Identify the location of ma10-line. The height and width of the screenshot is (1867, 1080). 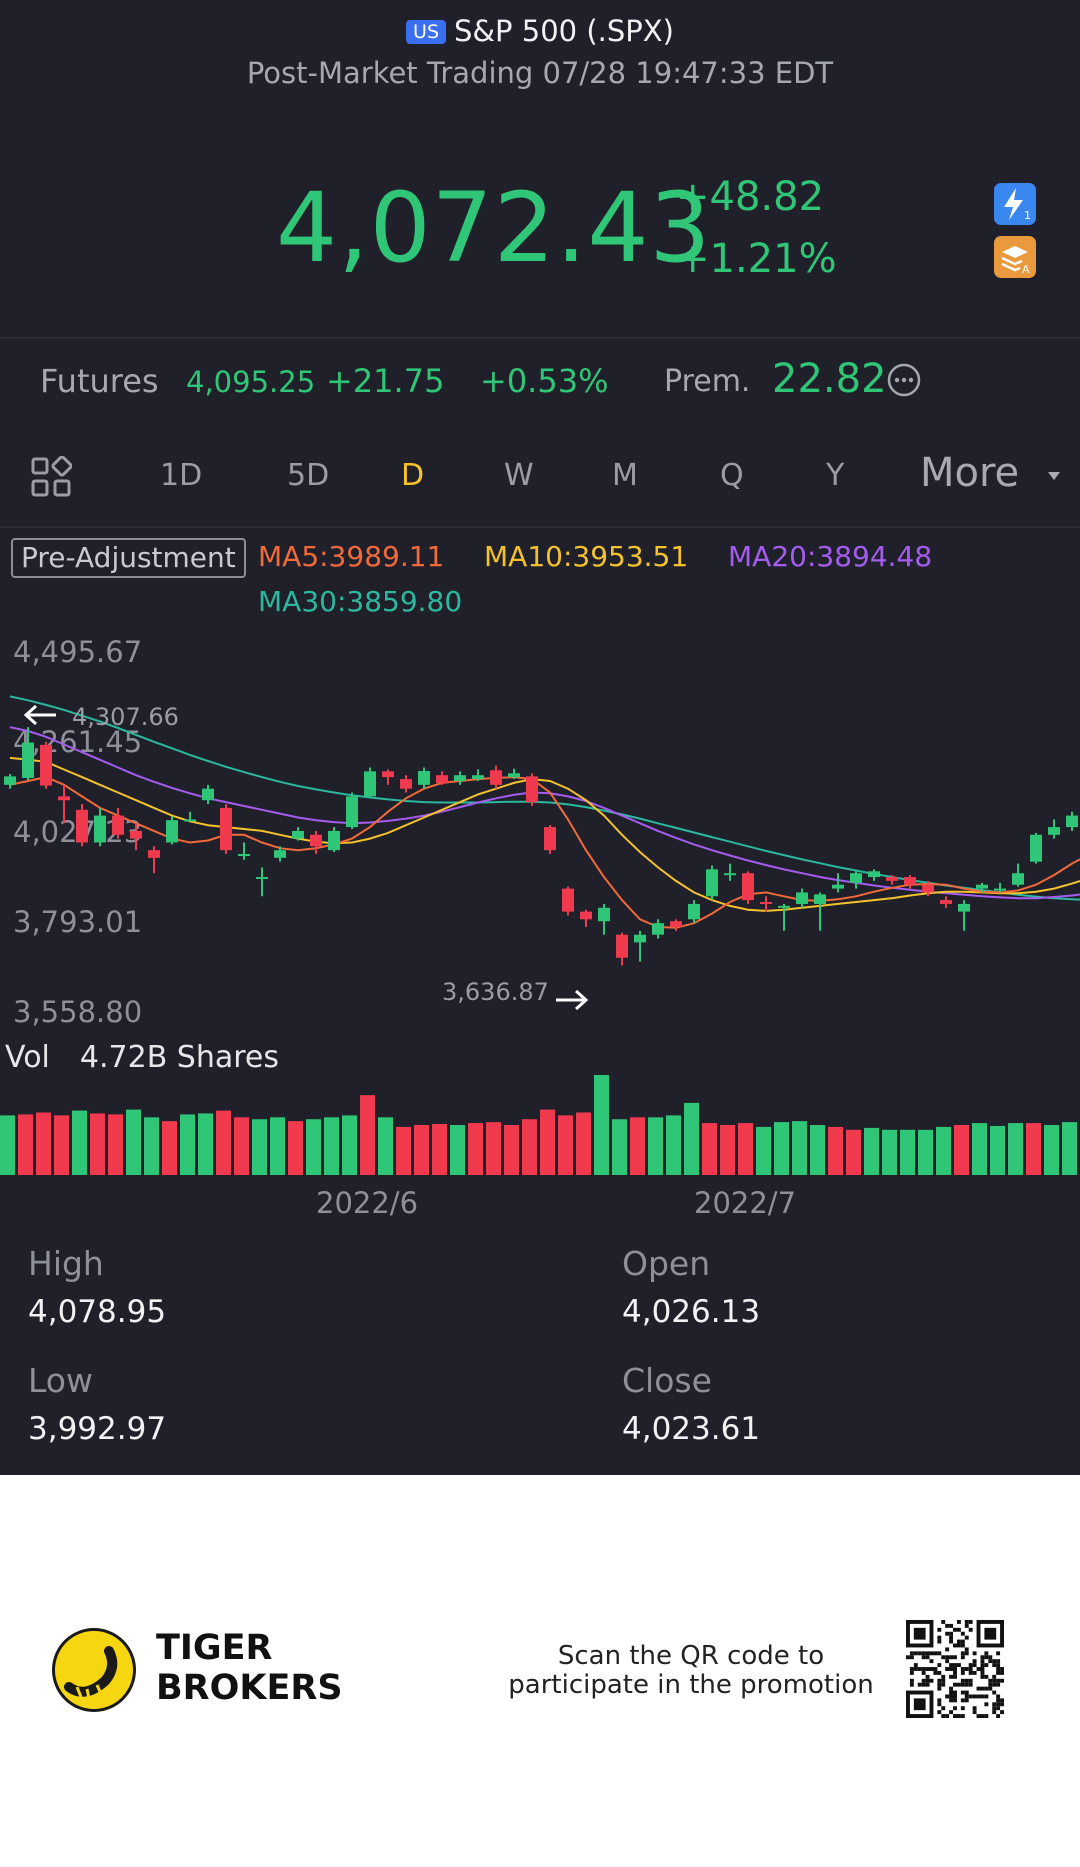
(544, 834).